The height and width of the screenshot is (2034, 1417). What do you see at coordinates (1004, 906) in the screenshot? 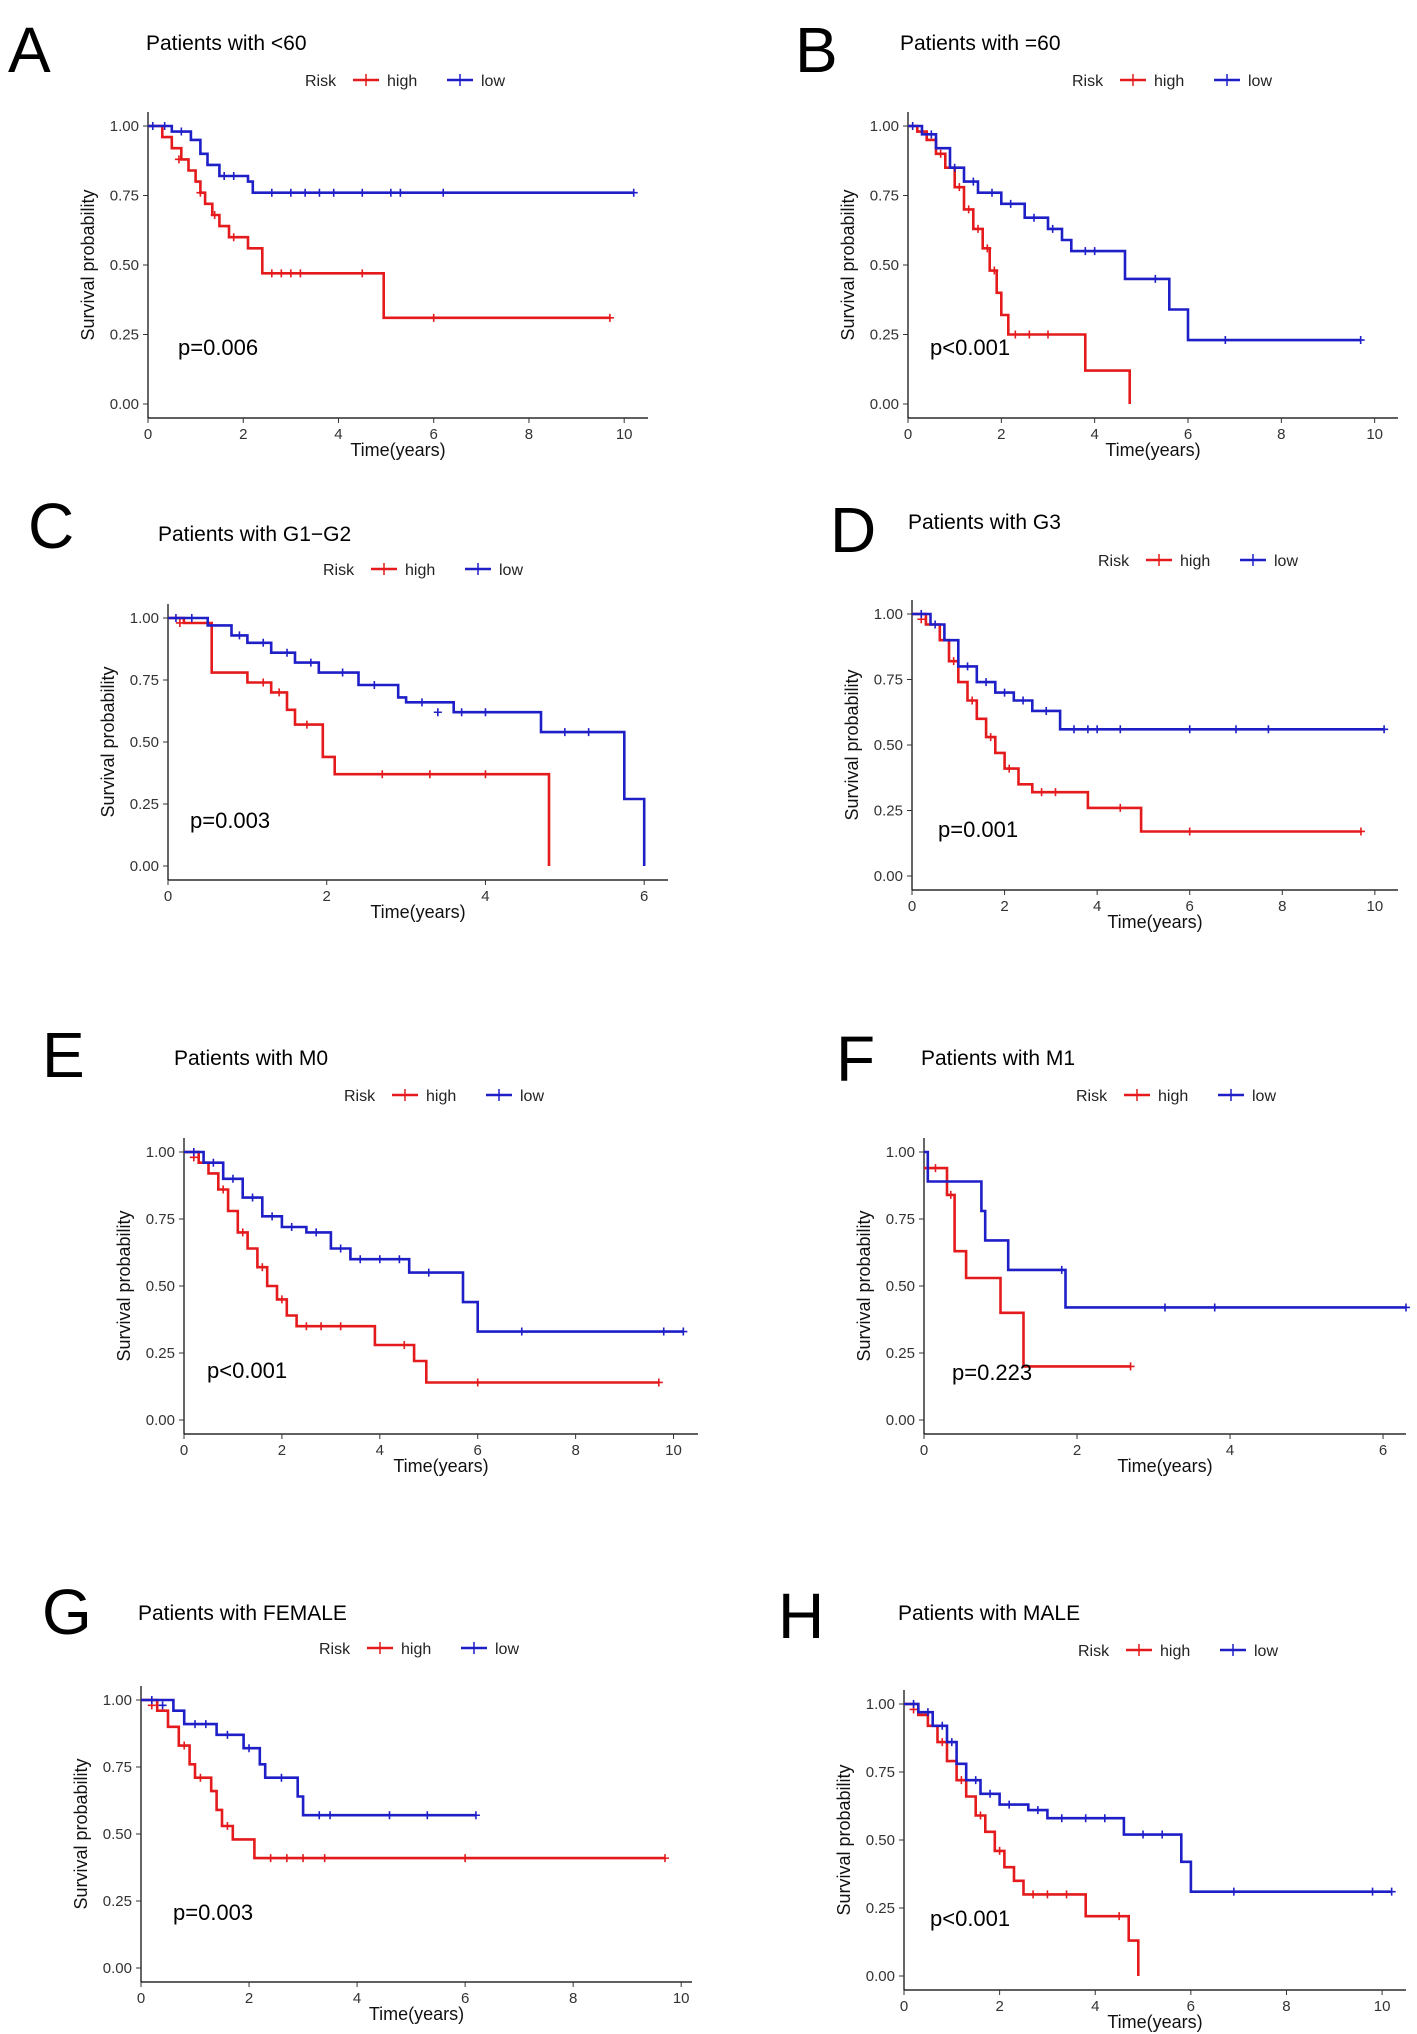
I see `x-tick-label: 2` at bounding box center [1004, 906].